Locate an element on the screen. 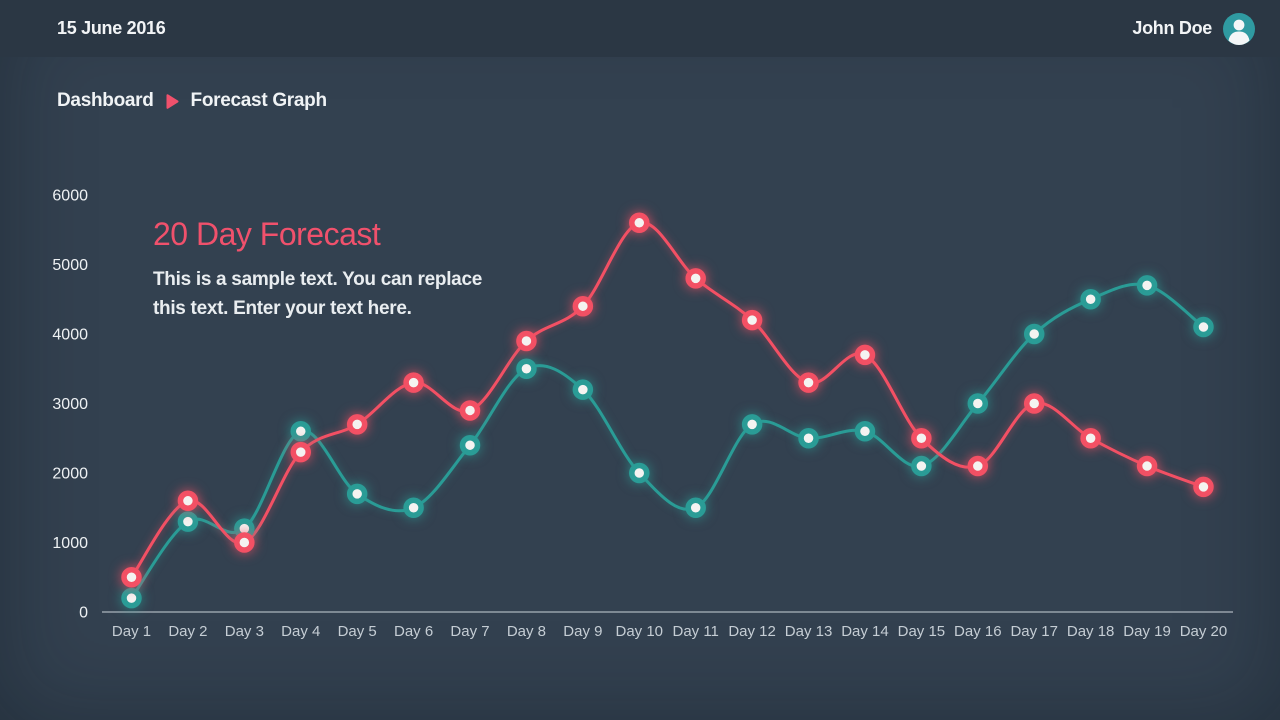 The height and width of the screenshot is (720, 1280). breadcrumb-item-current: Forecast Graph is located at coordinates (259, 100).